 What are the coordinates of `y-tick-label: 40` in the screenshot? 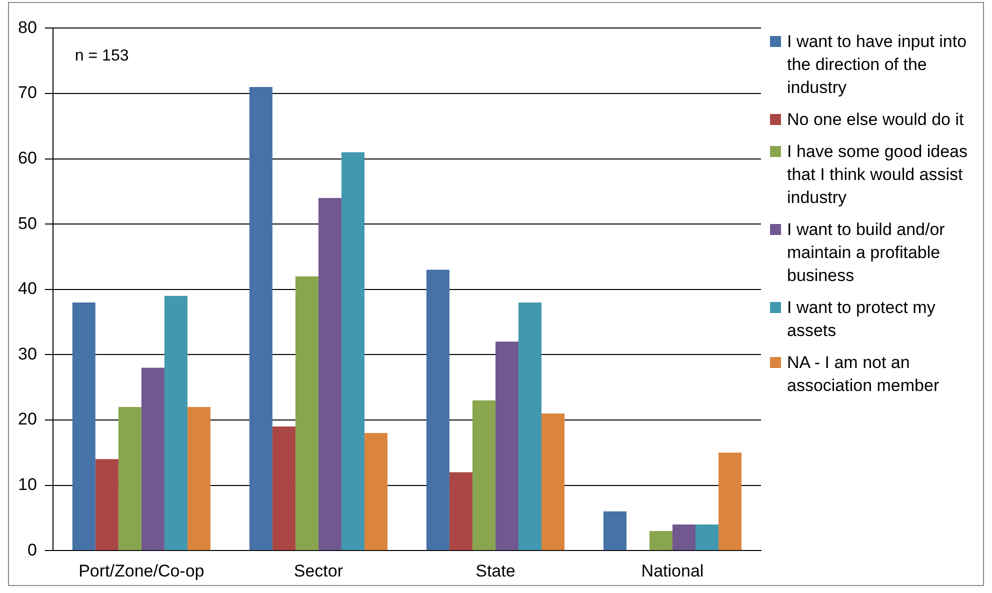 It's located at (27, 288).